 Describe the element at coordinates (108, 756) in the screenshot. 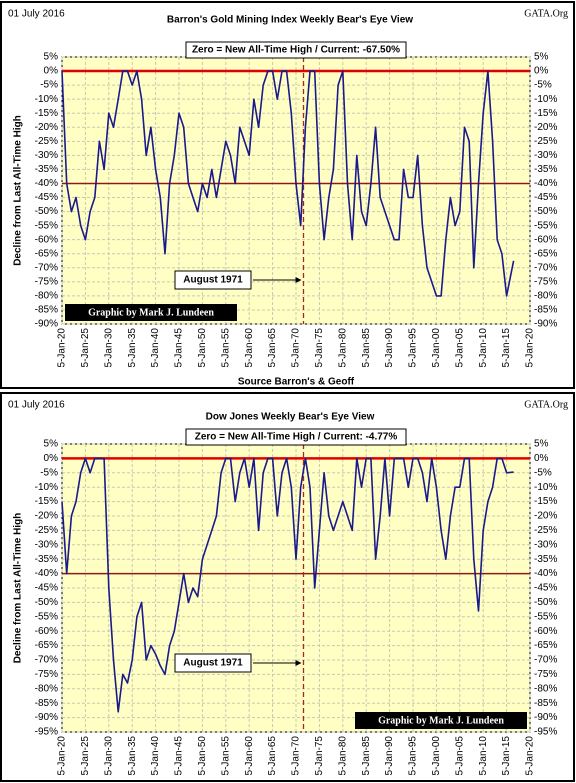

I see `x-tick-label: 5-Jan-30` at that location.